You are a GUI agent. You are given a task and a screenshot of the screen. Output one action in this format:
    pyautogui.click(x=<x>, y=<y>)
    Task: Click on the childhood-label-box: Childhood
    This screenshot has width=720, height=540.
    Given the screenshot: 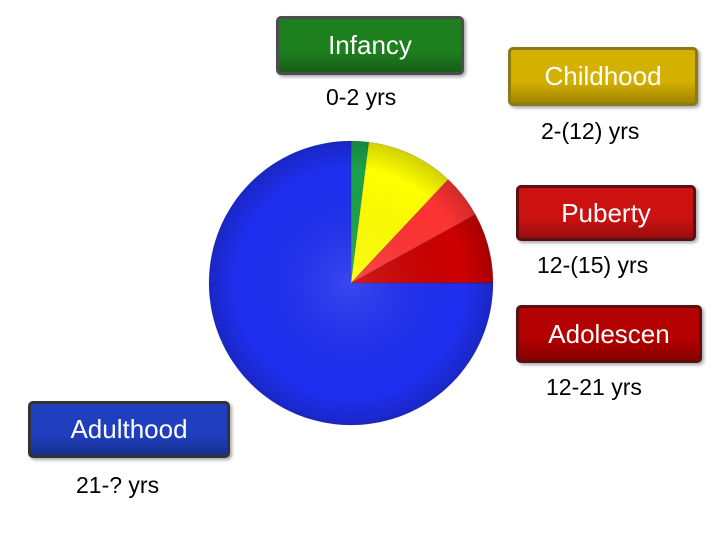 What is the action you would take?
    pyautogui.click(x=603, y=76)
    